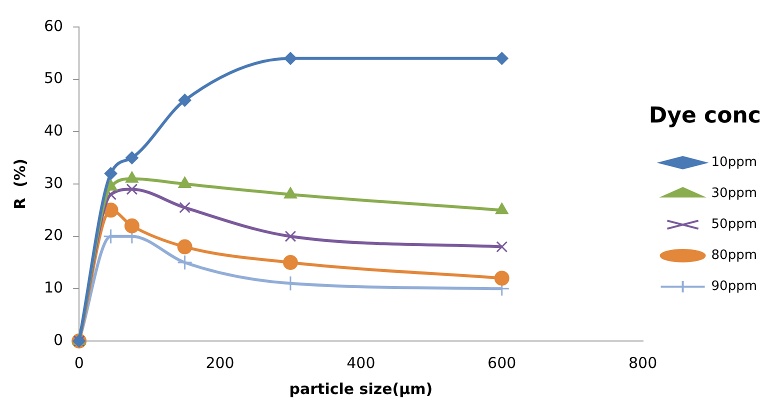  I want to click on y-tick-label: 20, so click(54, 235).